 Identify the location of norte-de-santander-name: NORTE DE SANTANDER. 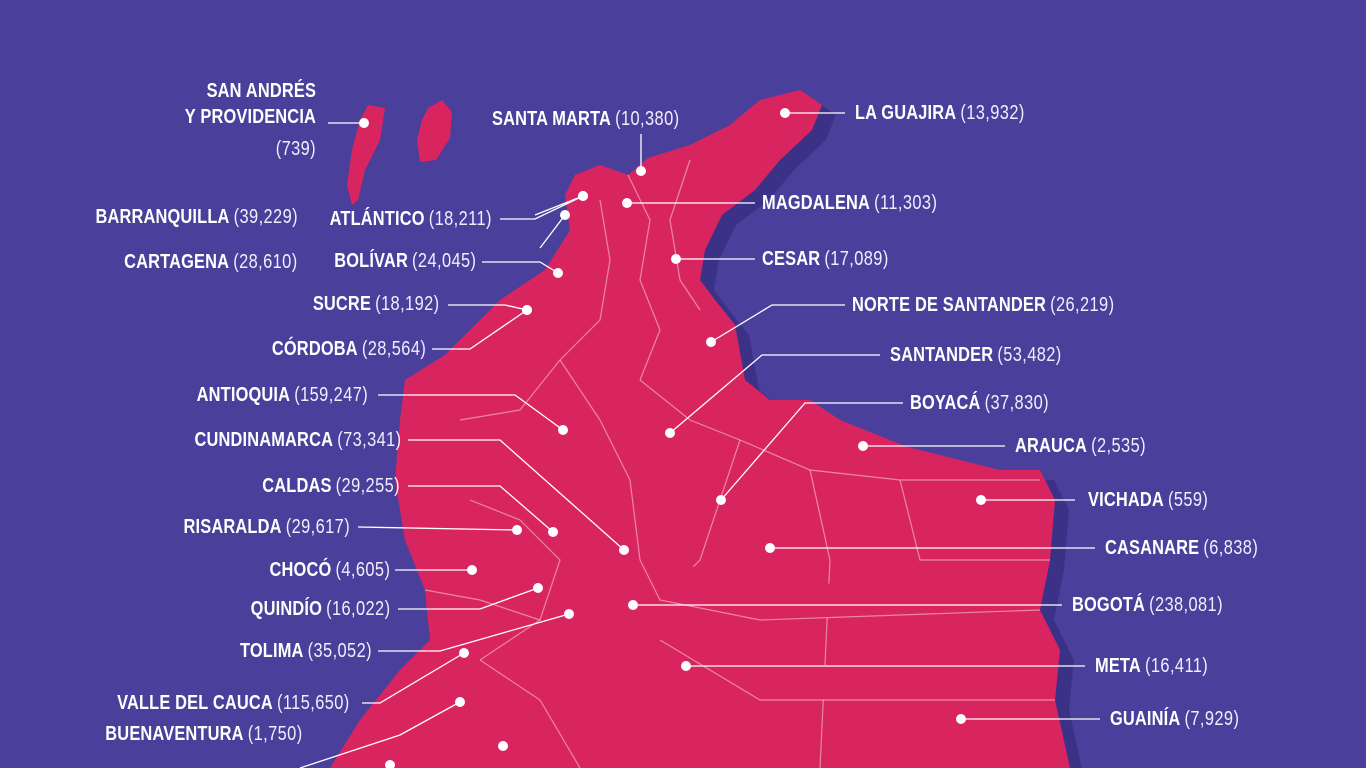
(949, 305).